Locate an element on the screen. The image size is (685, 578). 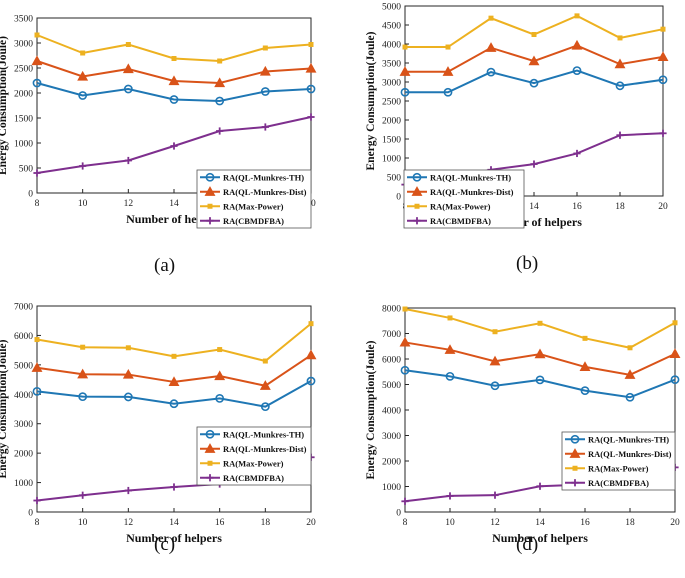
xtick-label-d-4: 16 is located at coordinates (585, 523).